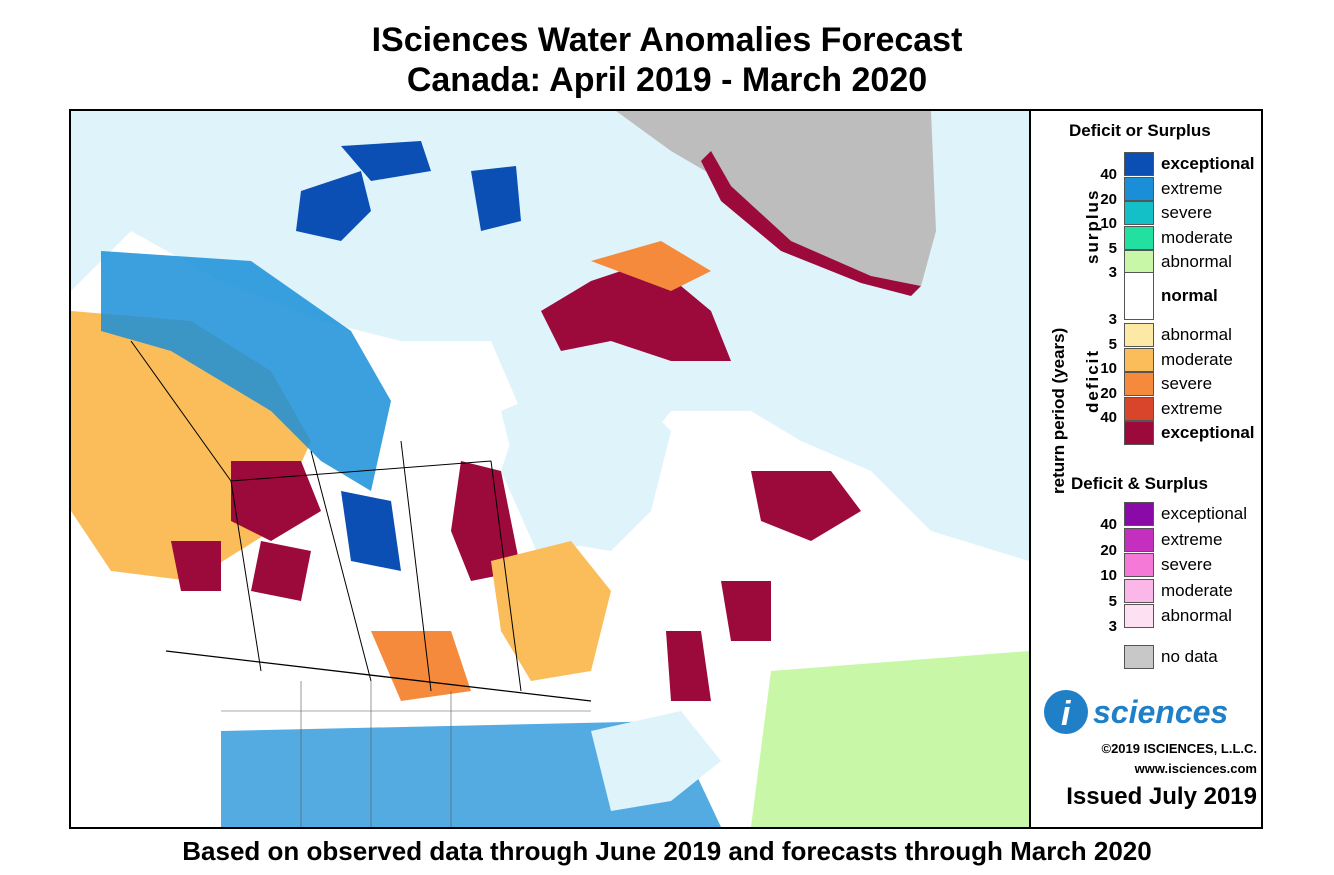 This screenshot has height=875, width=1334. What do you see at coordinates (1139, 213) in the screenshot?
I see `surplus-swatch-severe` at bounding box center [1139, 213].